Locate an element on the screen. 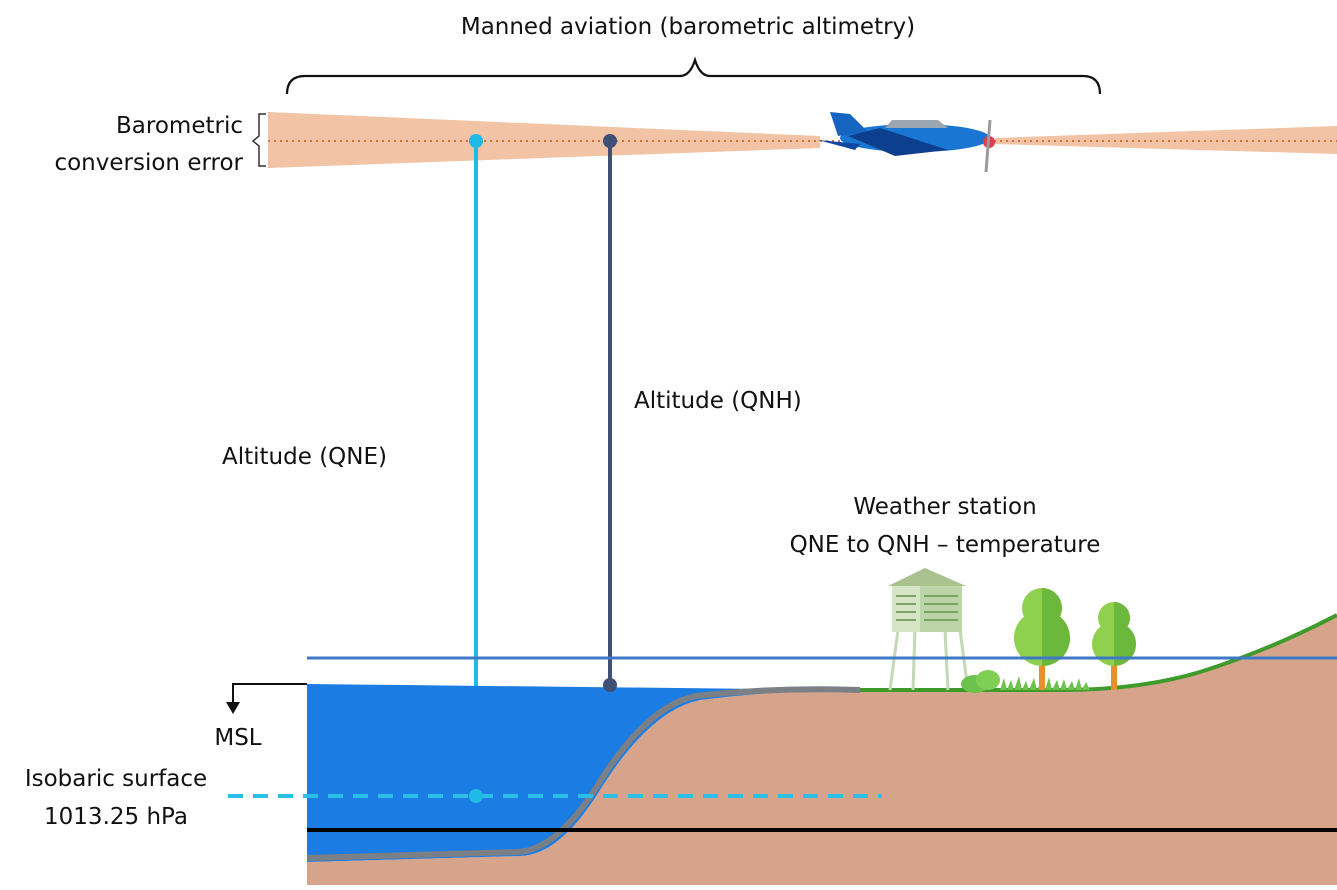 Image resolution: width=1337 pixels, height=890 pixels. isobaric-surface-label-line2: 1013.25 hPa is located at coordinates (116, 817).